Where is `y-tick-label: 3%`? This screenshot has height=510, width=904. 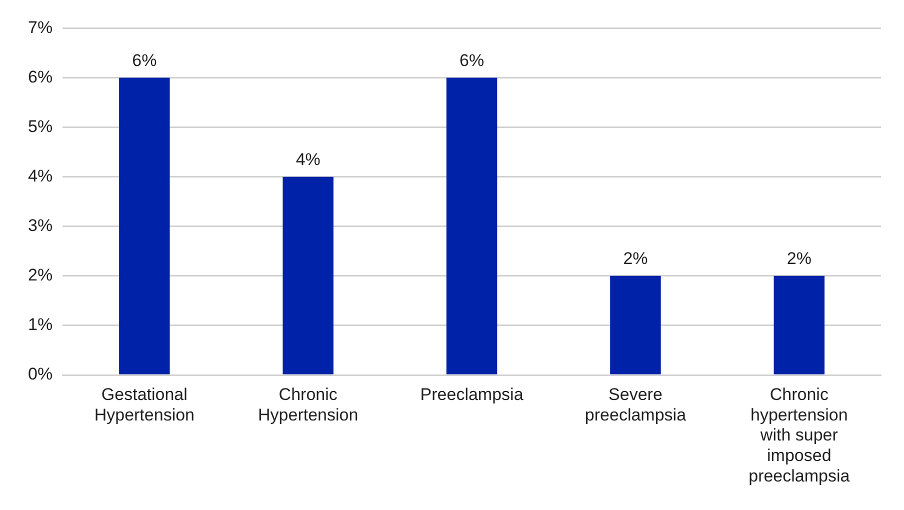 y-tick-label: 3% is located at coordinates (40, 226).